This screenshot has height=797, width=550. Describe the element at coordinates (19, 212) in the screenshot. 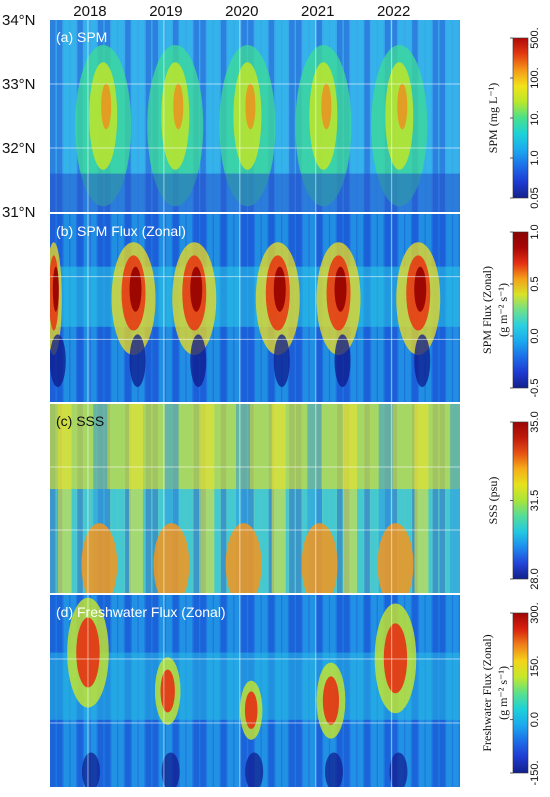

I see `y-tick-label: 31°N` at that location.